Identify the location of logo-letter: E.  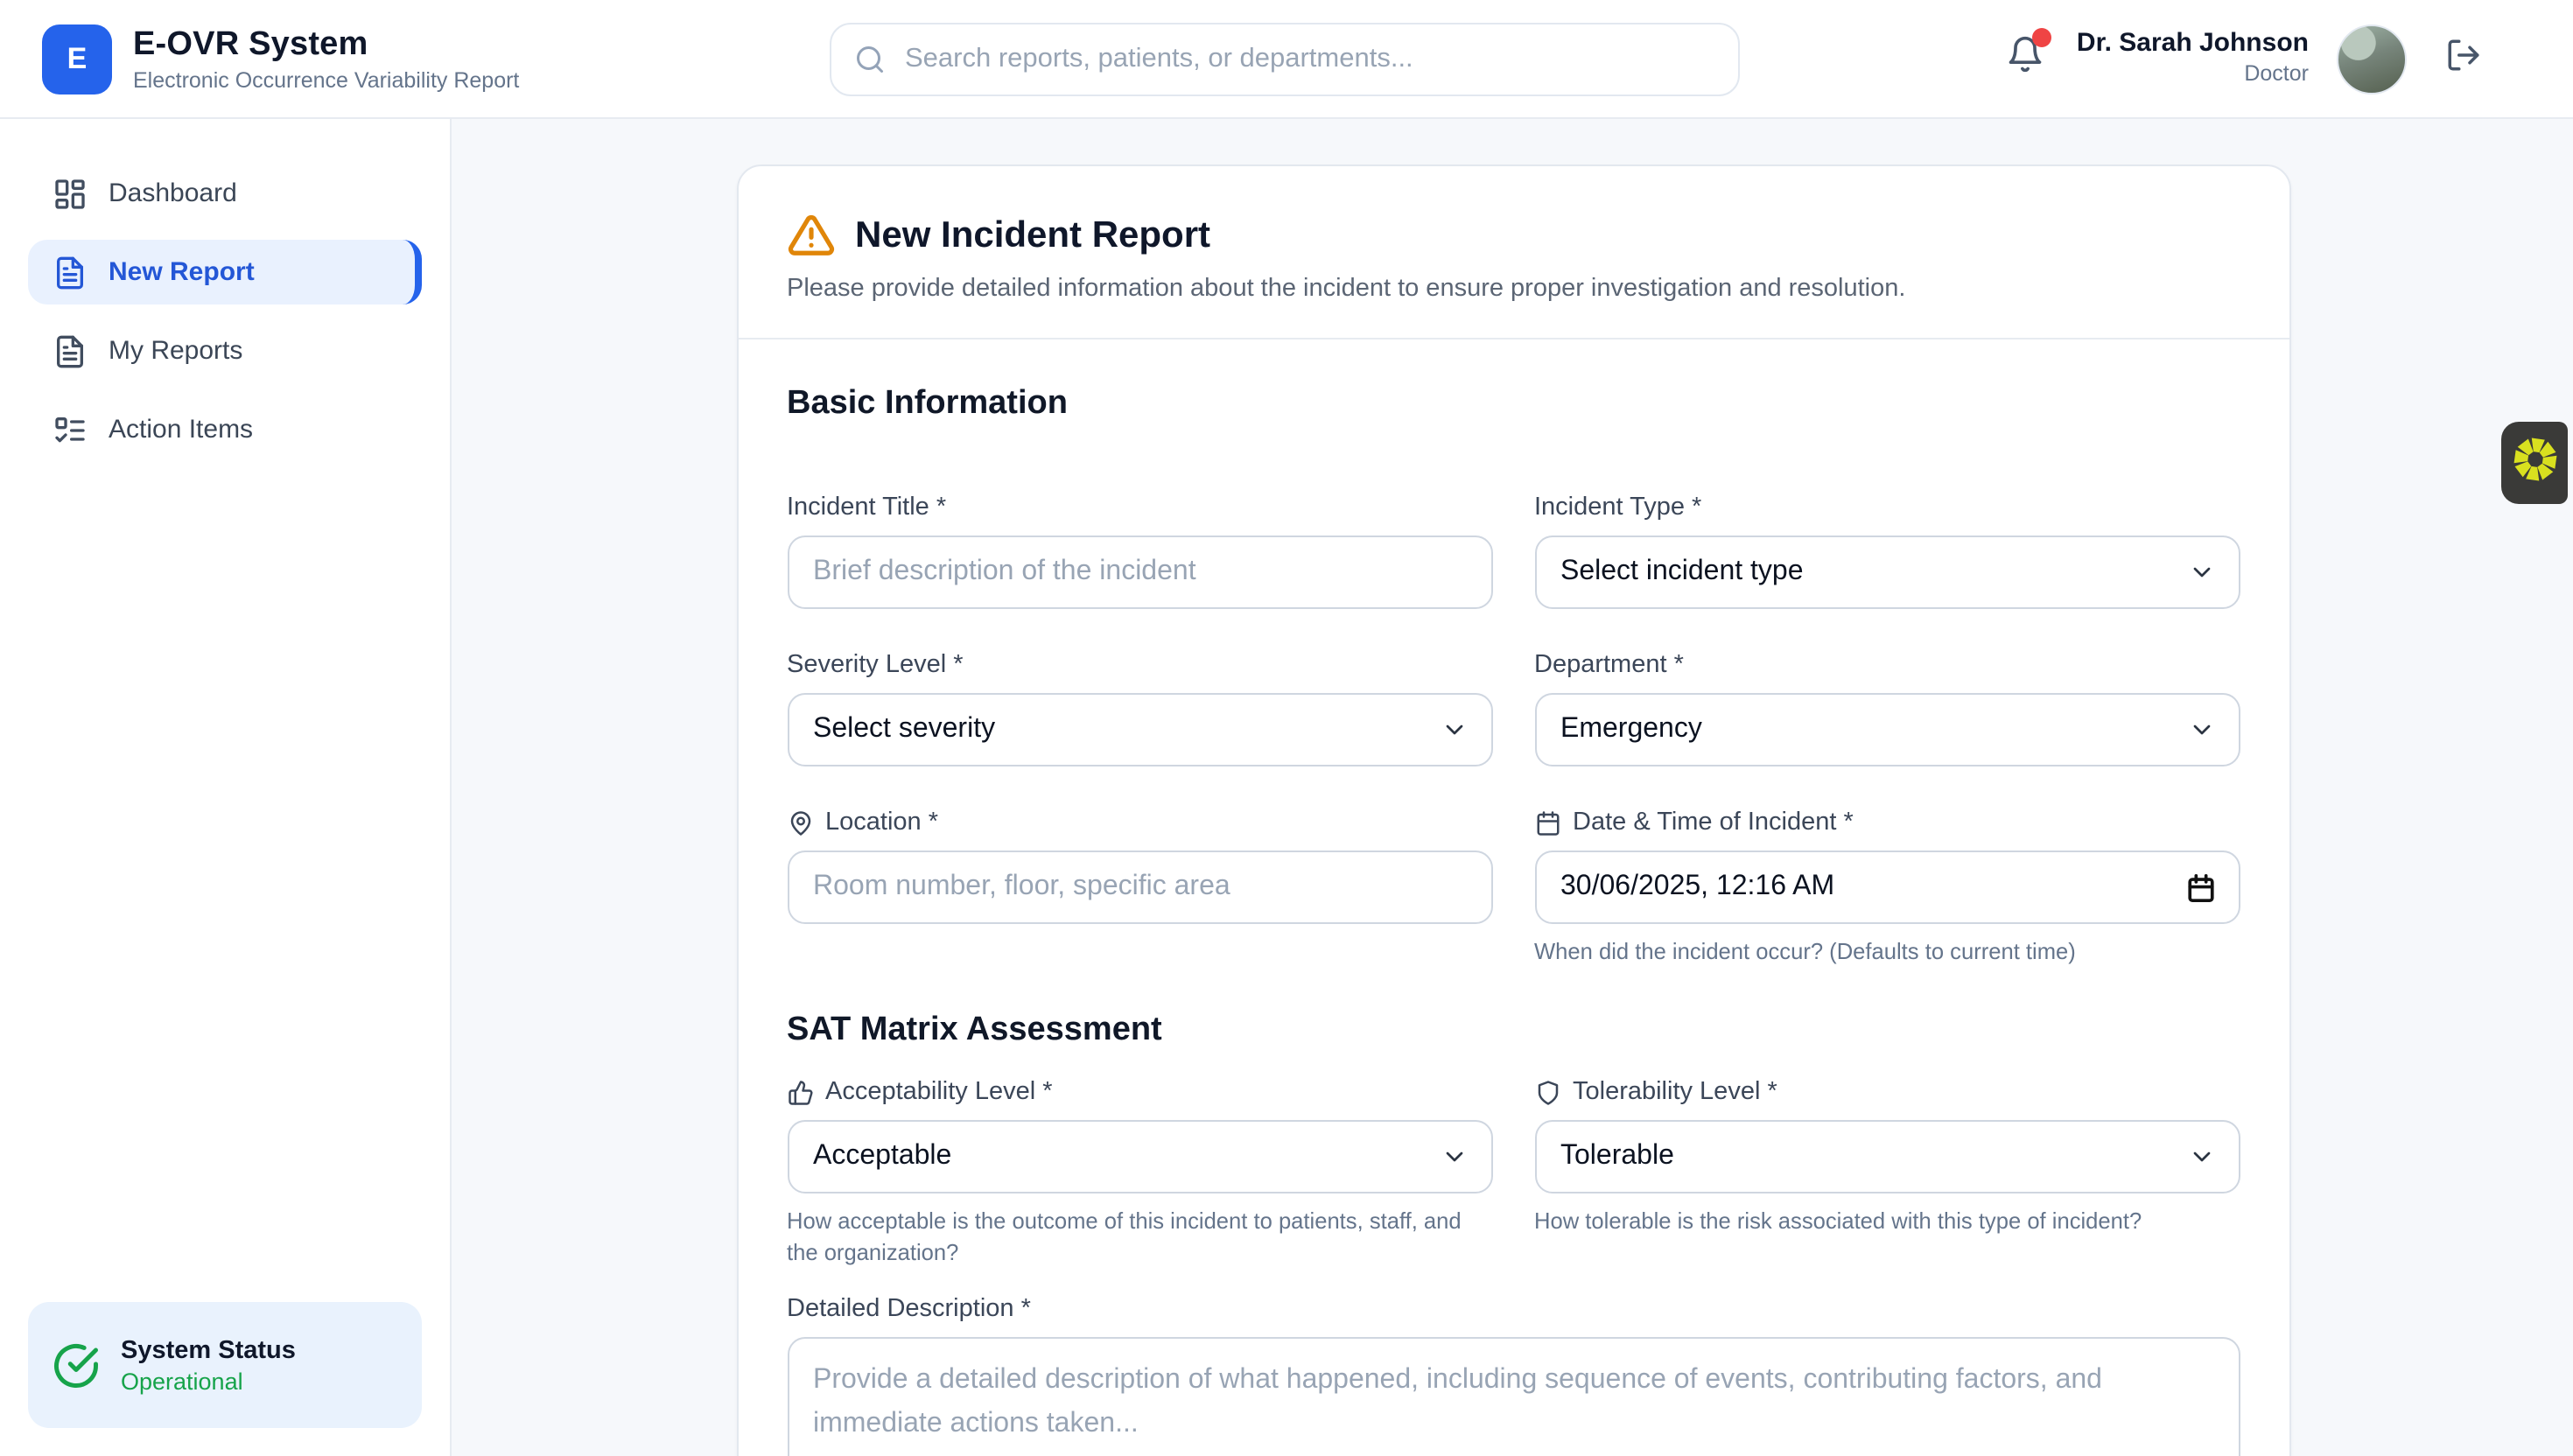
(77, 57).